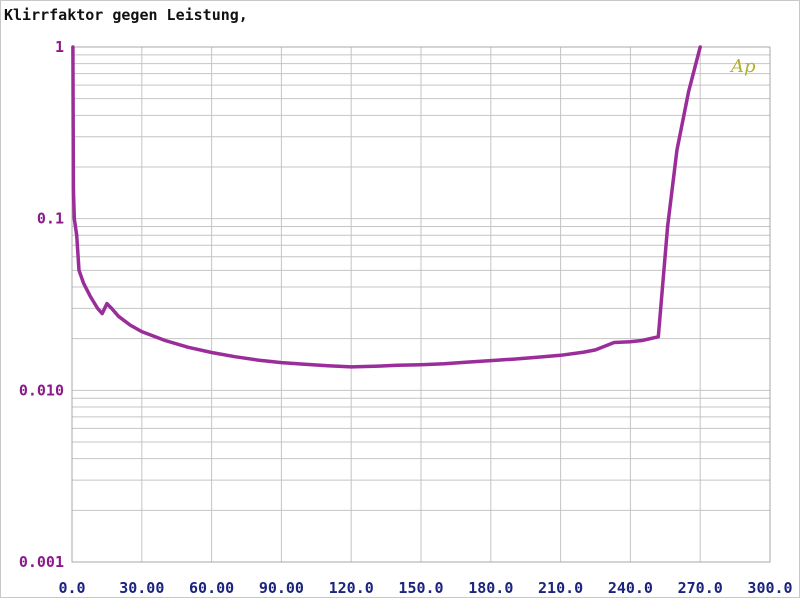 This screenshot has width=800, height=598. I want to click on logo-layer: Ap, so click(742, 66).